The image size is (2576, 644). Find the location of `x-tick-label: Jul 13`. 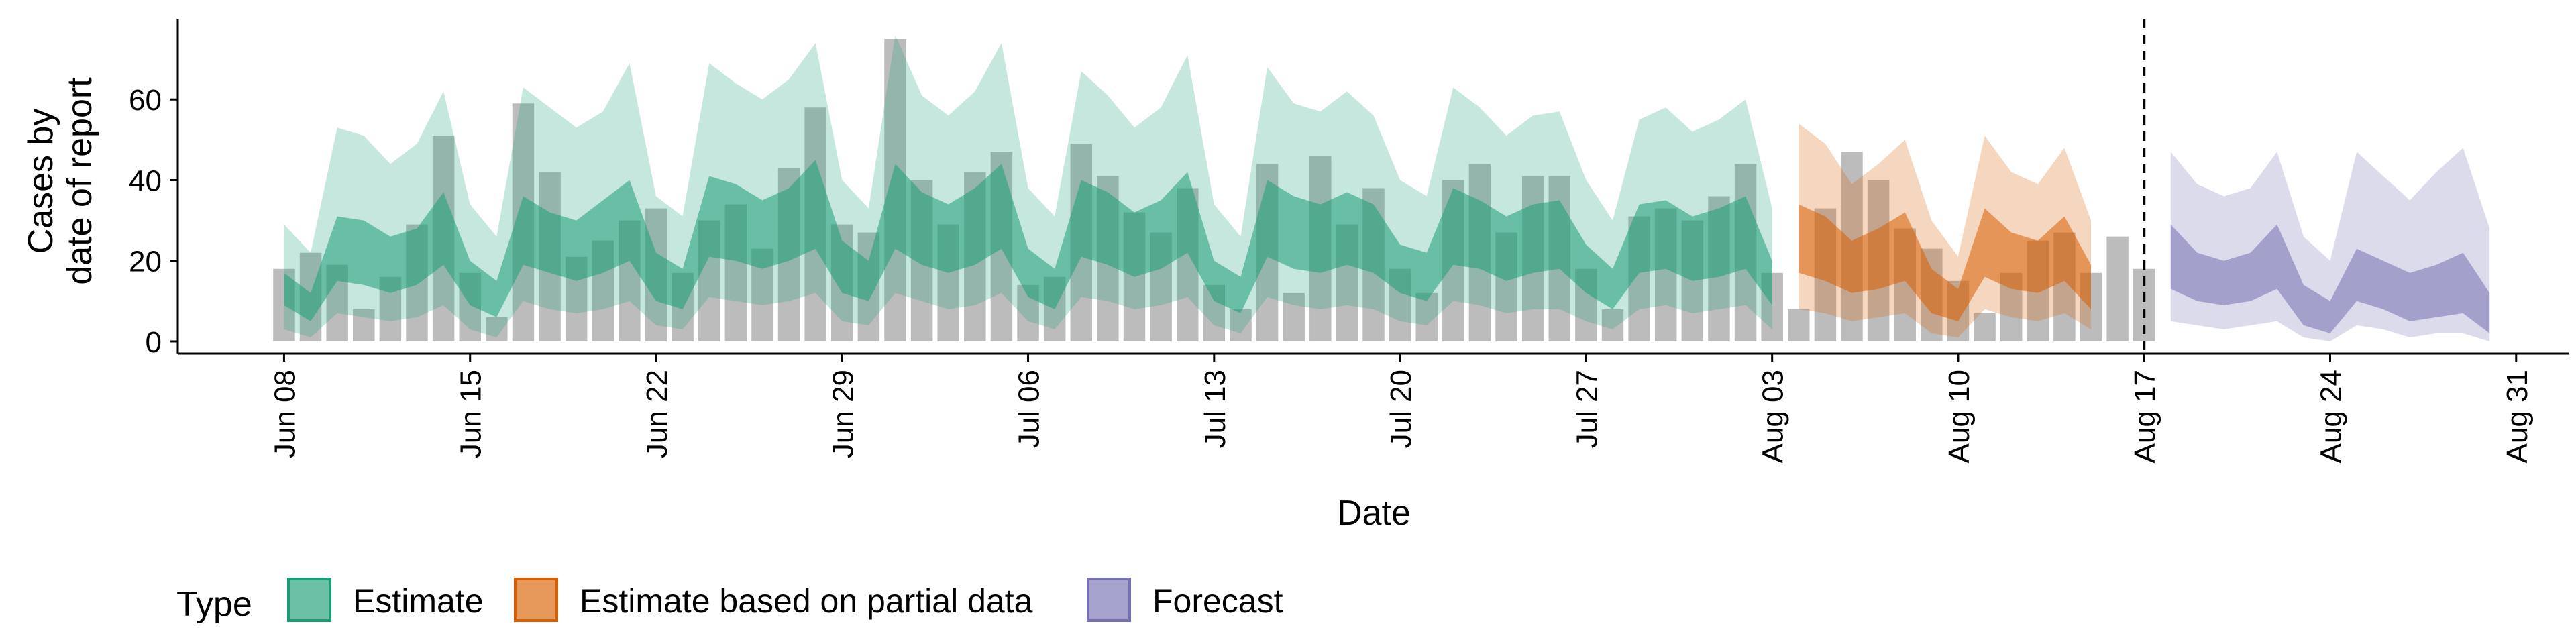

x-tick-label: Jul 13 is located at coordinates (1215, 409).